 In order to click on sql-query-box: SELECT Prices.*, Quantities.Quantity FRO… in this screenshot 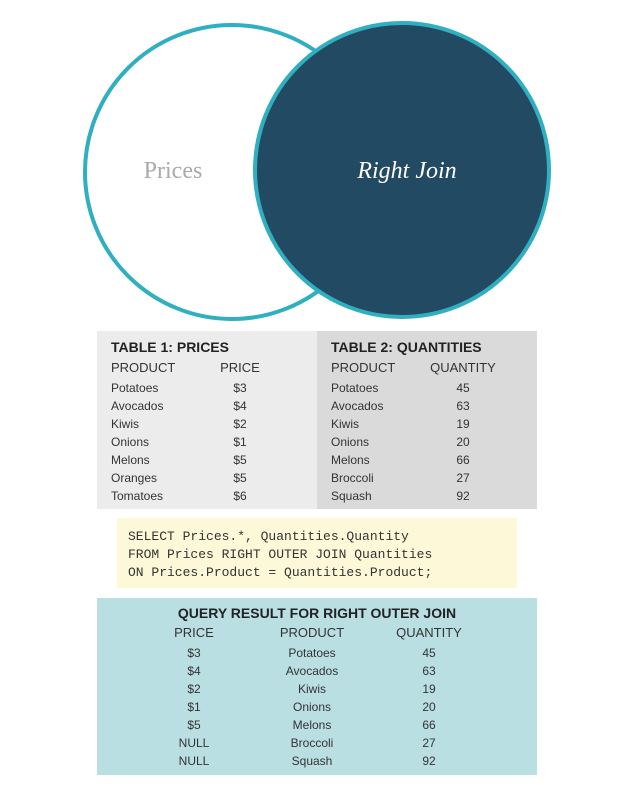, I will do `click(317, 553)`.